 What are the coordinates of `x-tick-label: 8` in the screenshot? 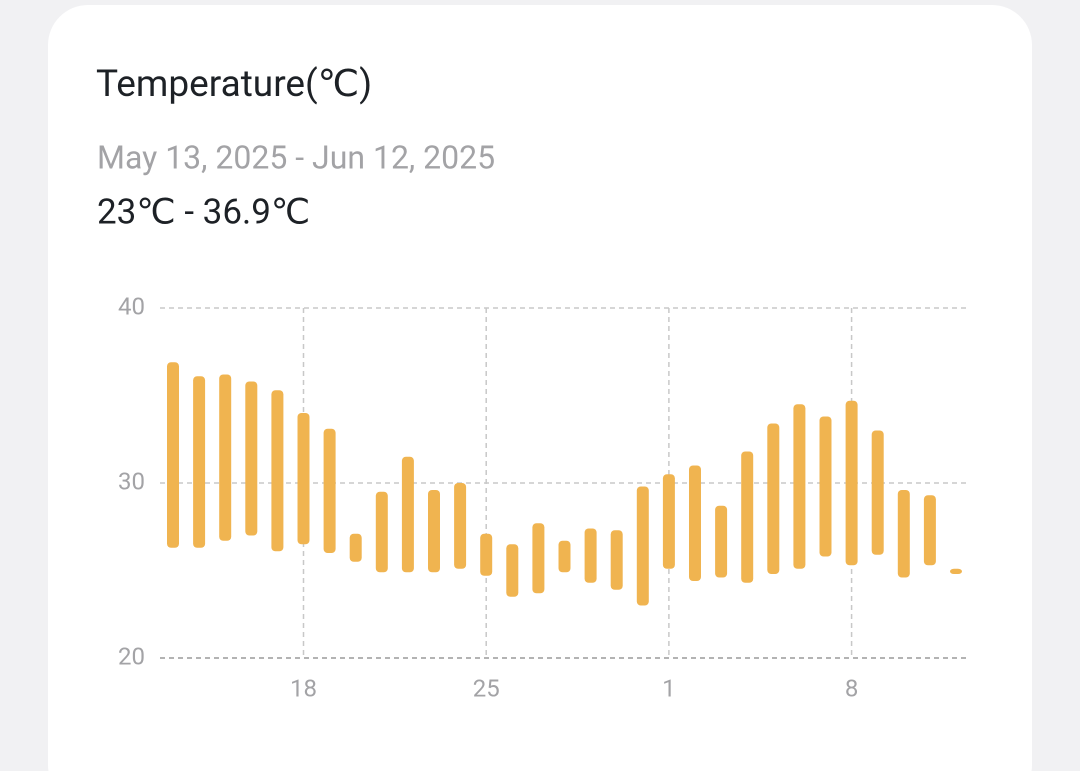 It's located at (852, 688).